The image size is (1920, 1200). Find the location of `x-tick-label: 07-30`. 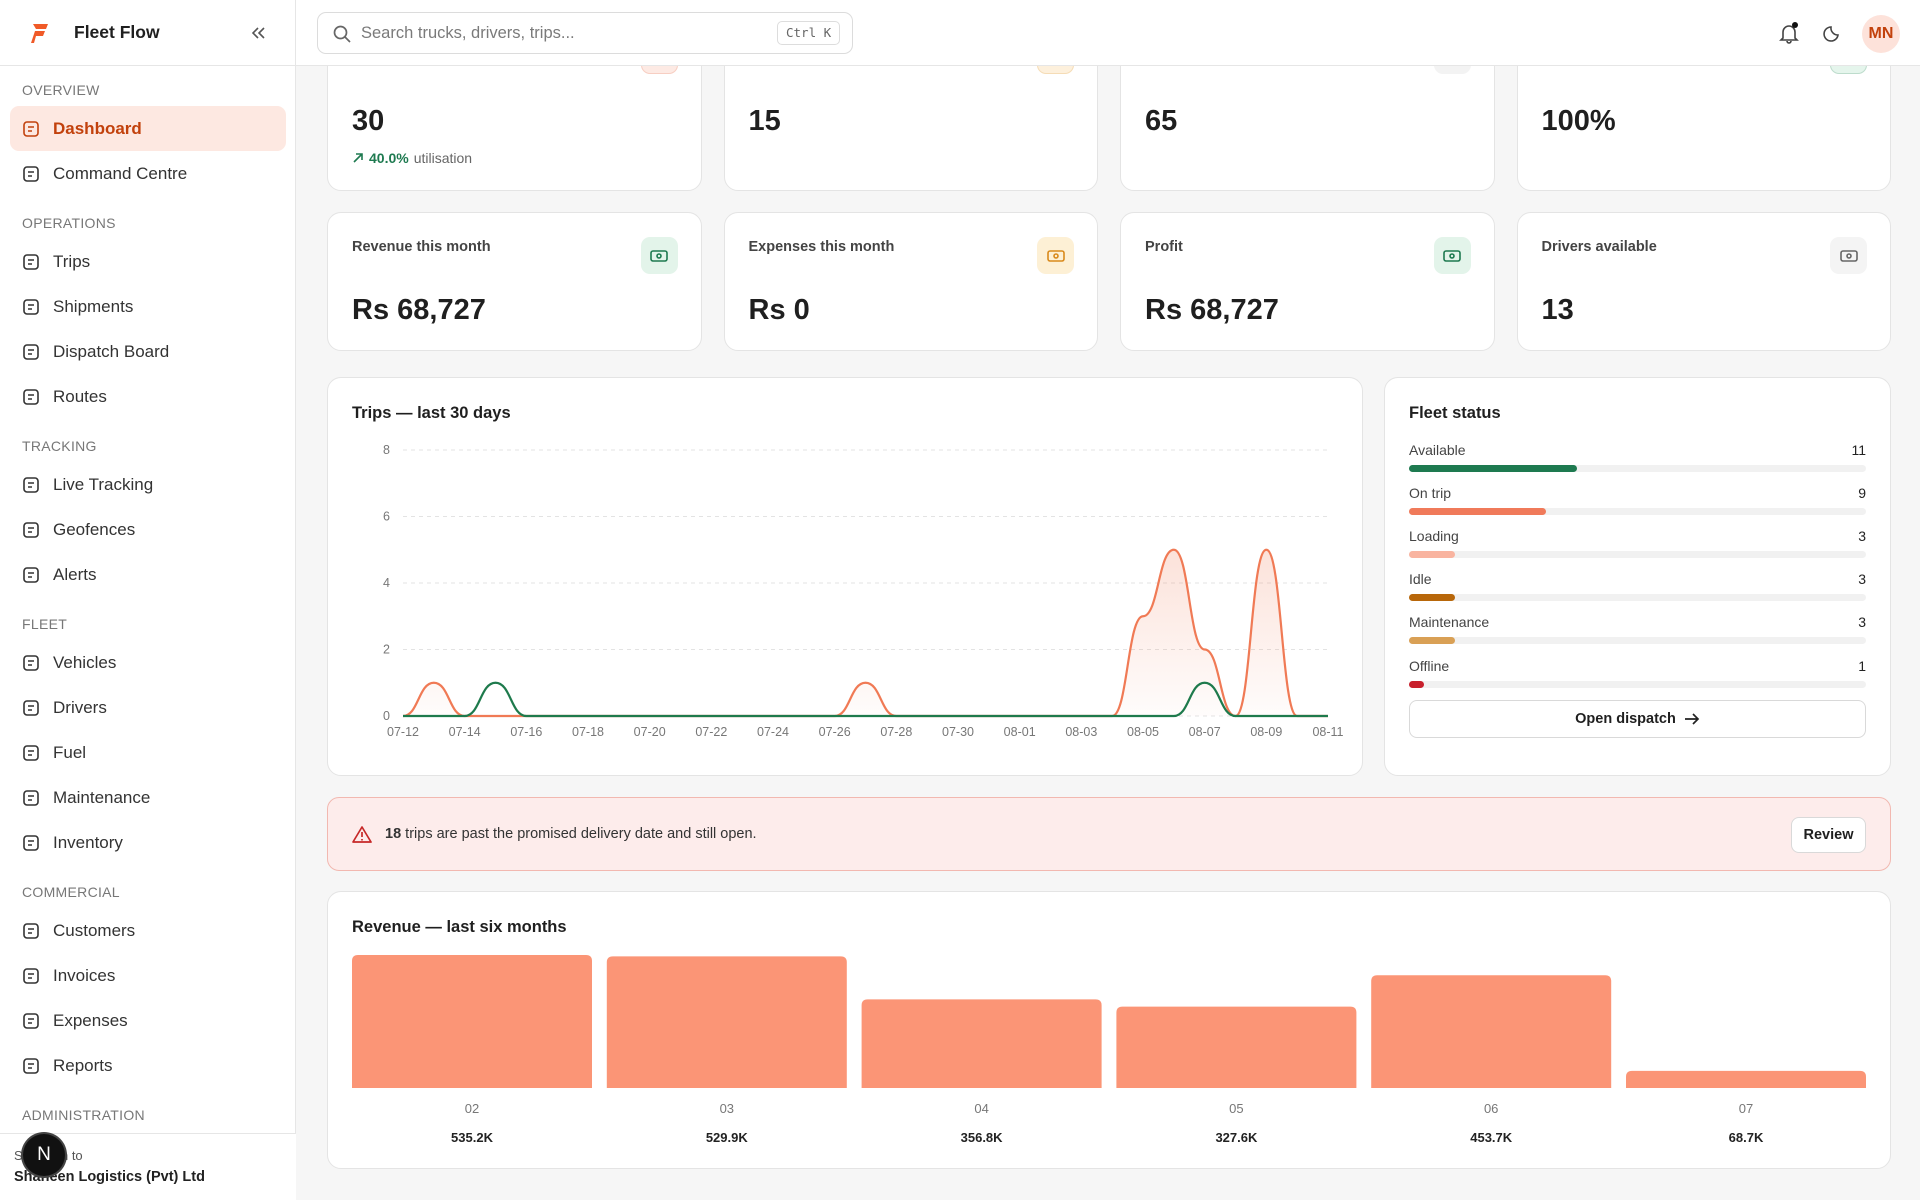

x-tick-label: 07-30 is located at coordinates (958, 732).